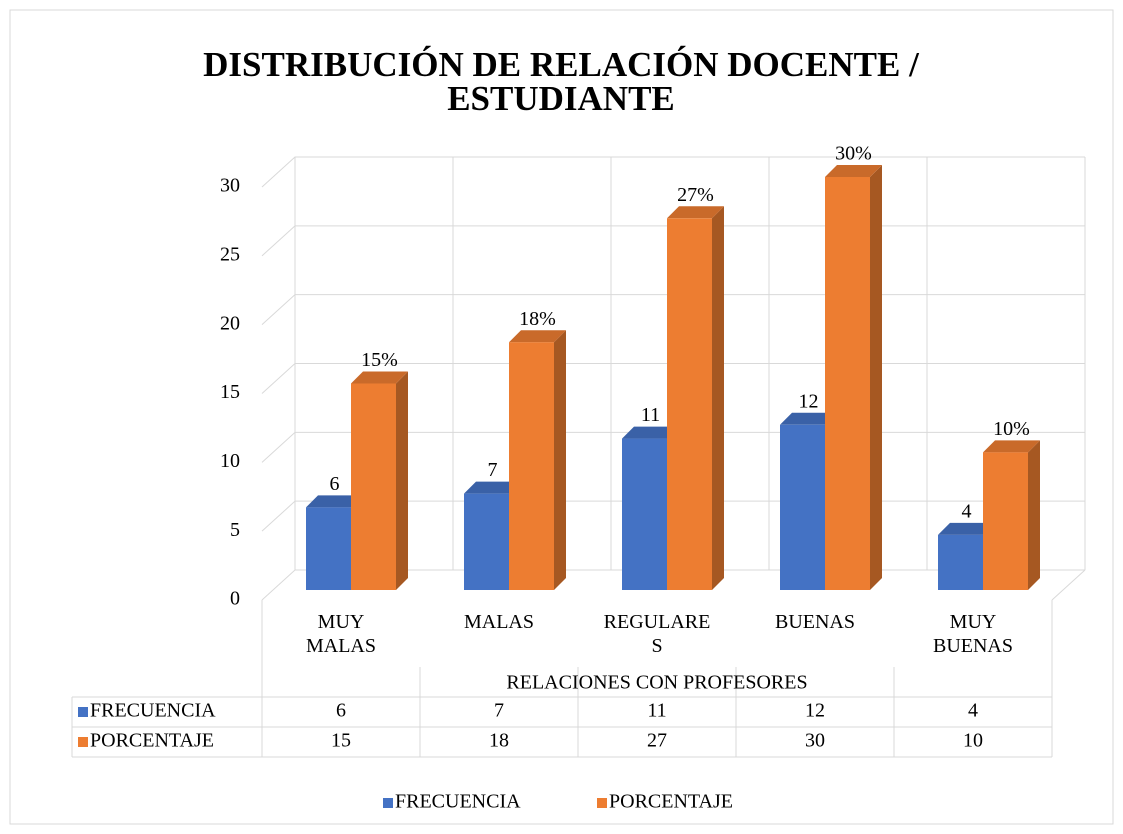 The height and width of the screenshot is (834, 1123). I want to click on legend-label: PORCENTAJE, so click(671, 802).